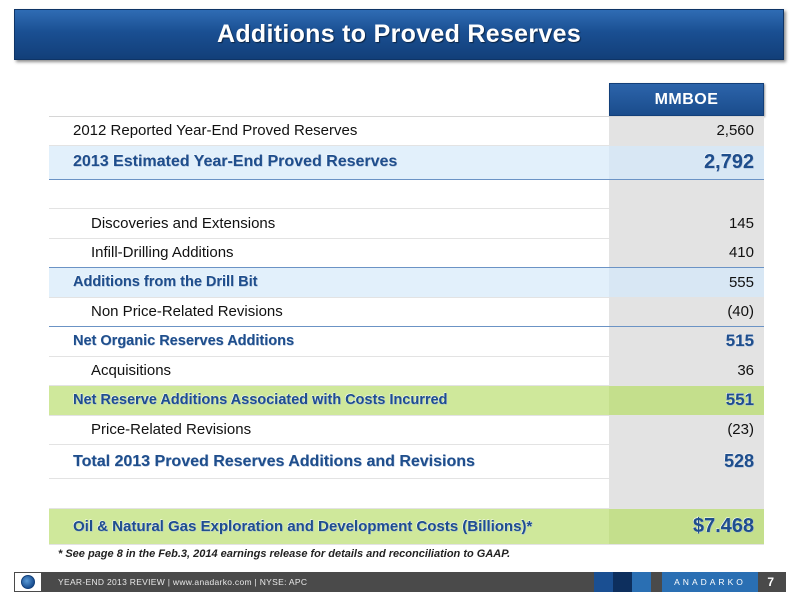  I want to click on footer-color-squares, so click(622, 582).